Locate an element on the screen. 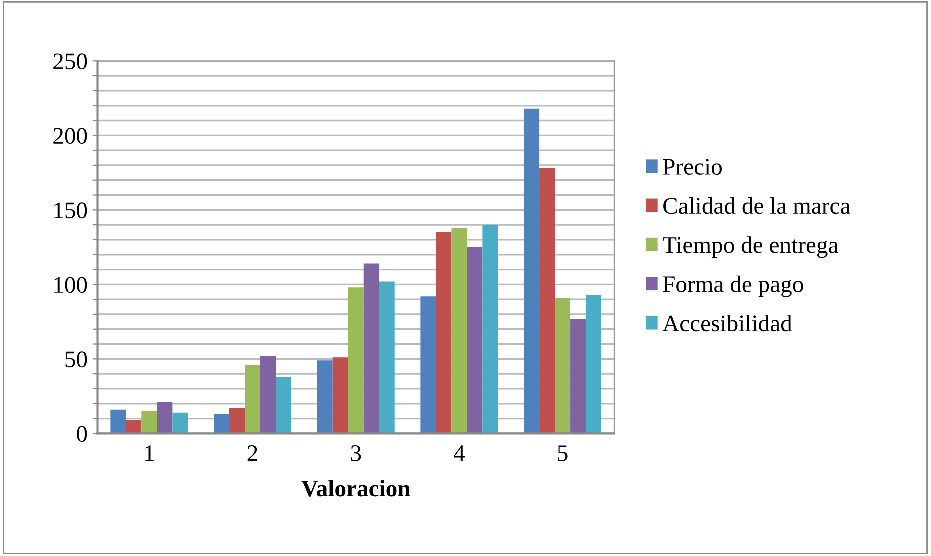 The height and width of the screenshot is (556, 931). legend-label: Tiempo de entrega is located at coordinates (750, 247).